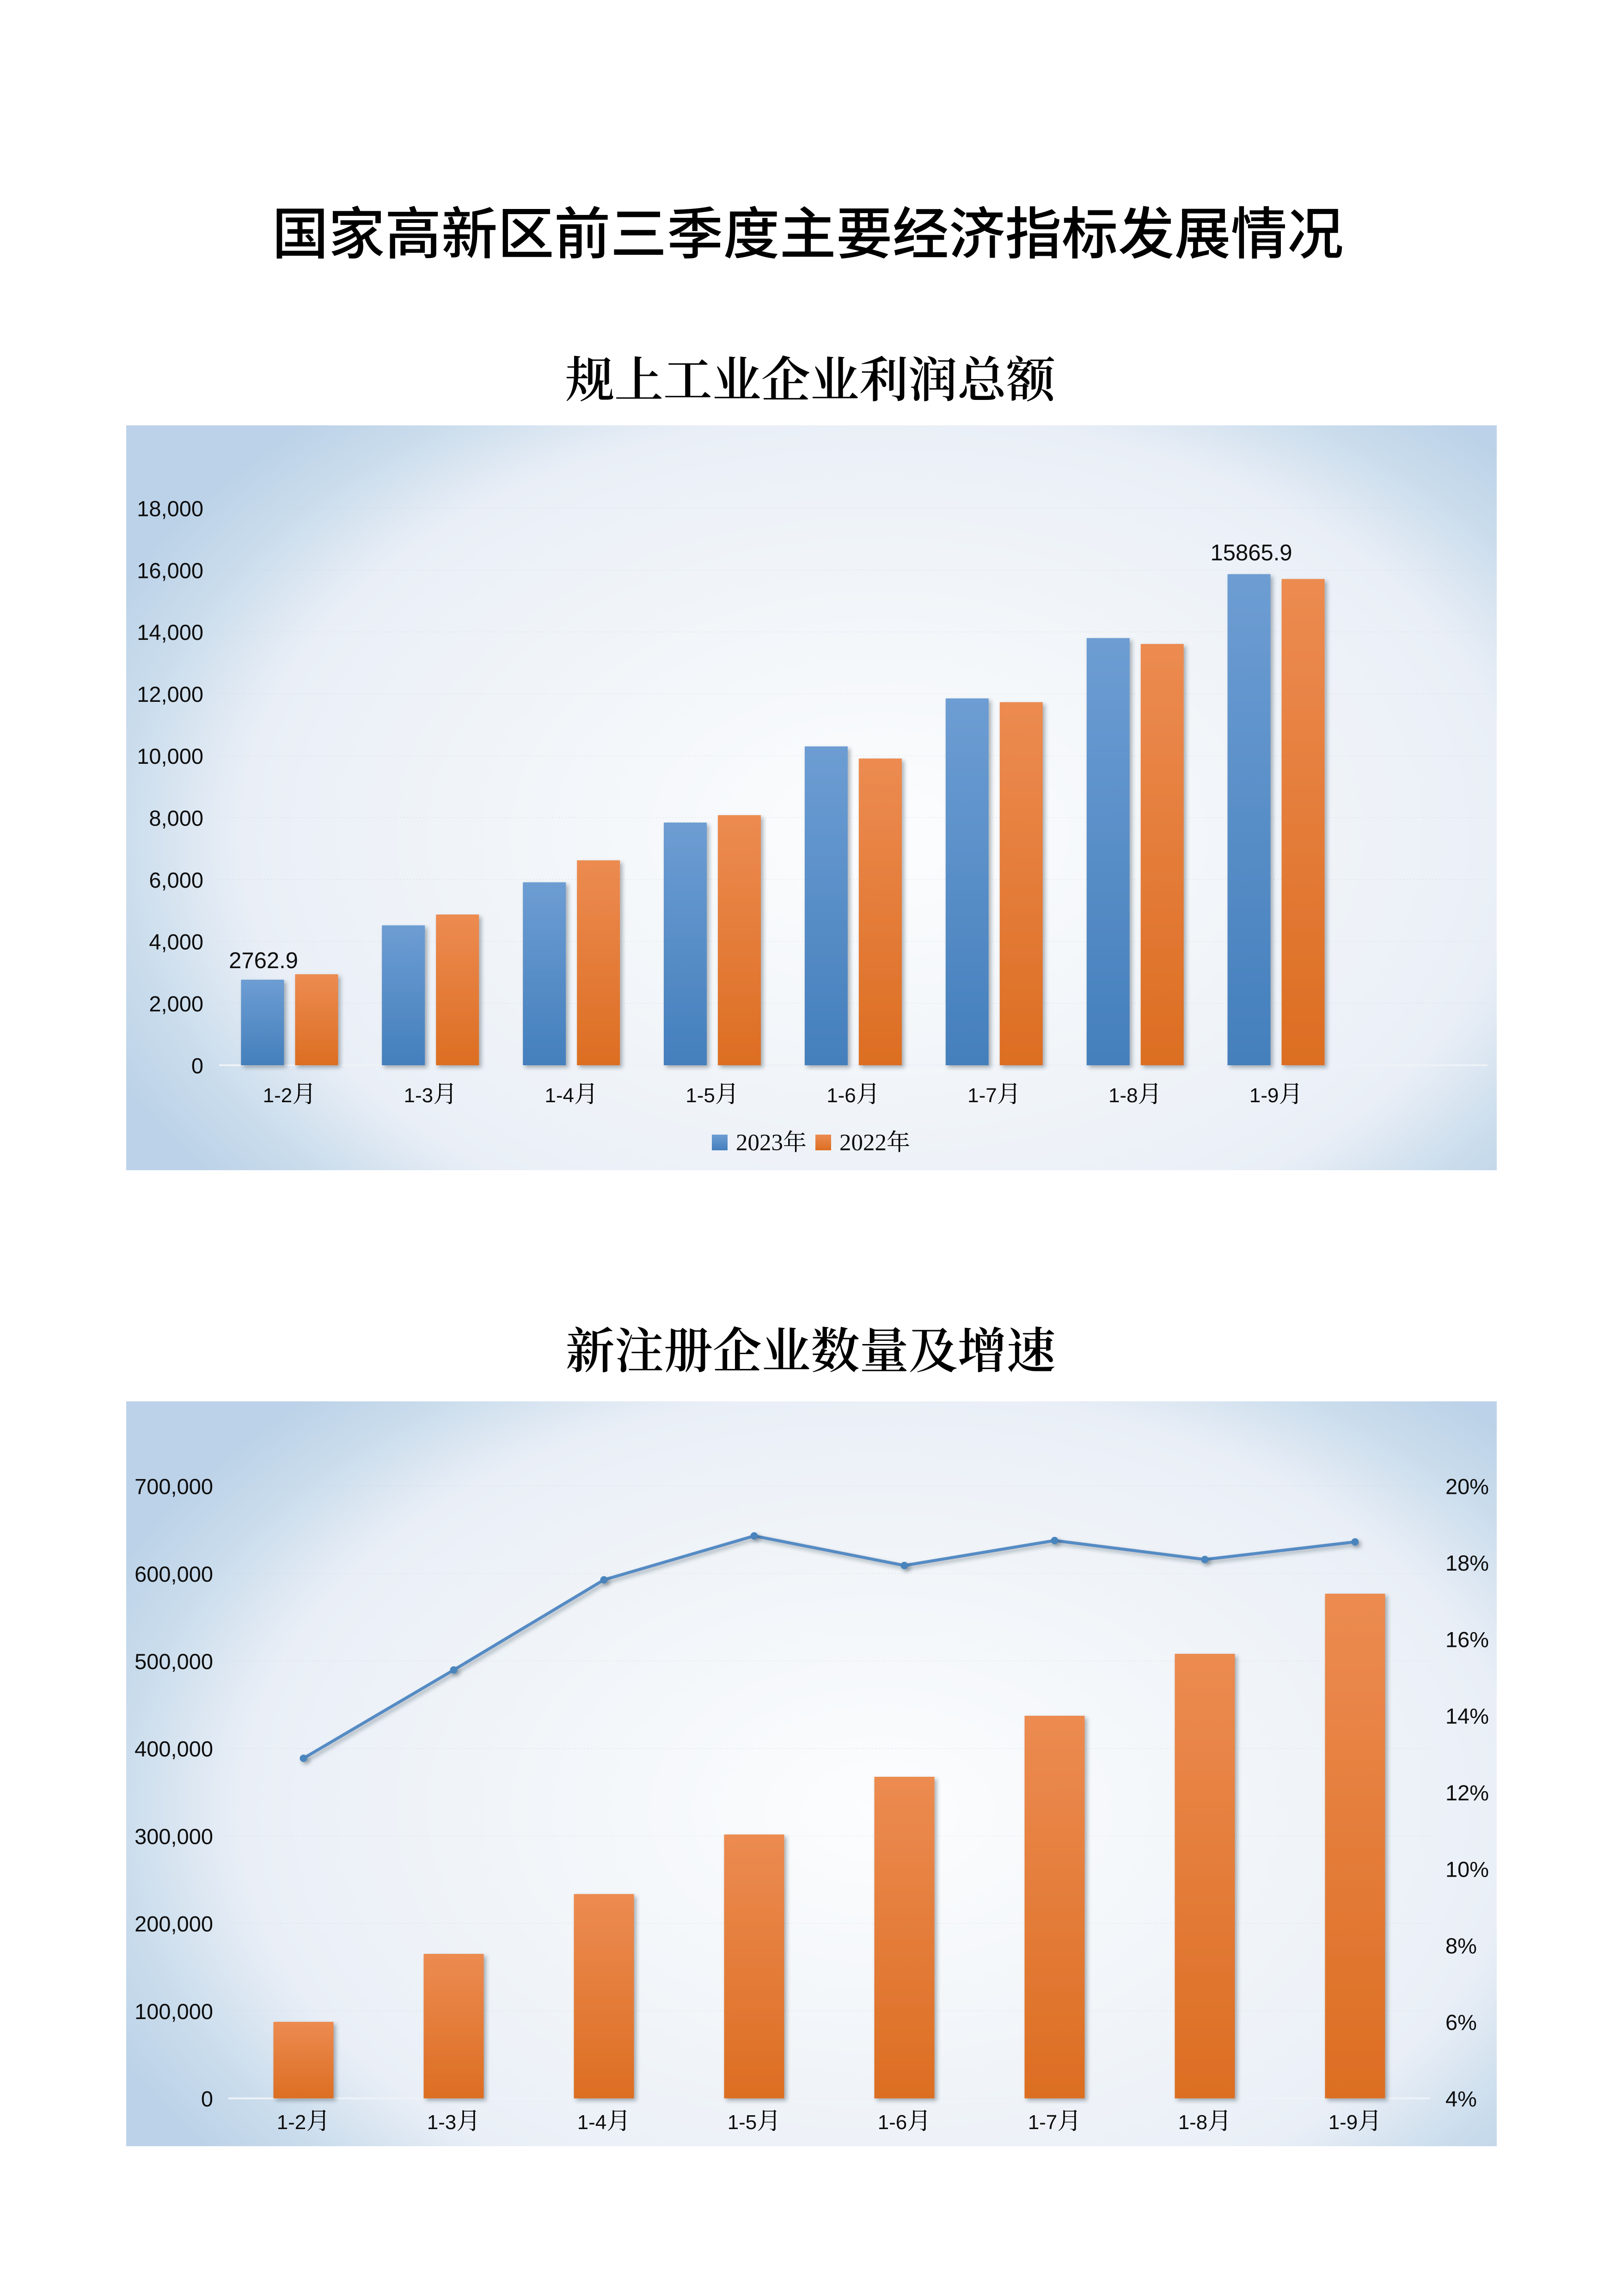 Image resolution: width=1622 pixels, height=2296 pixels. I want to click on svg-text: 300,000, so click(174, 1836).